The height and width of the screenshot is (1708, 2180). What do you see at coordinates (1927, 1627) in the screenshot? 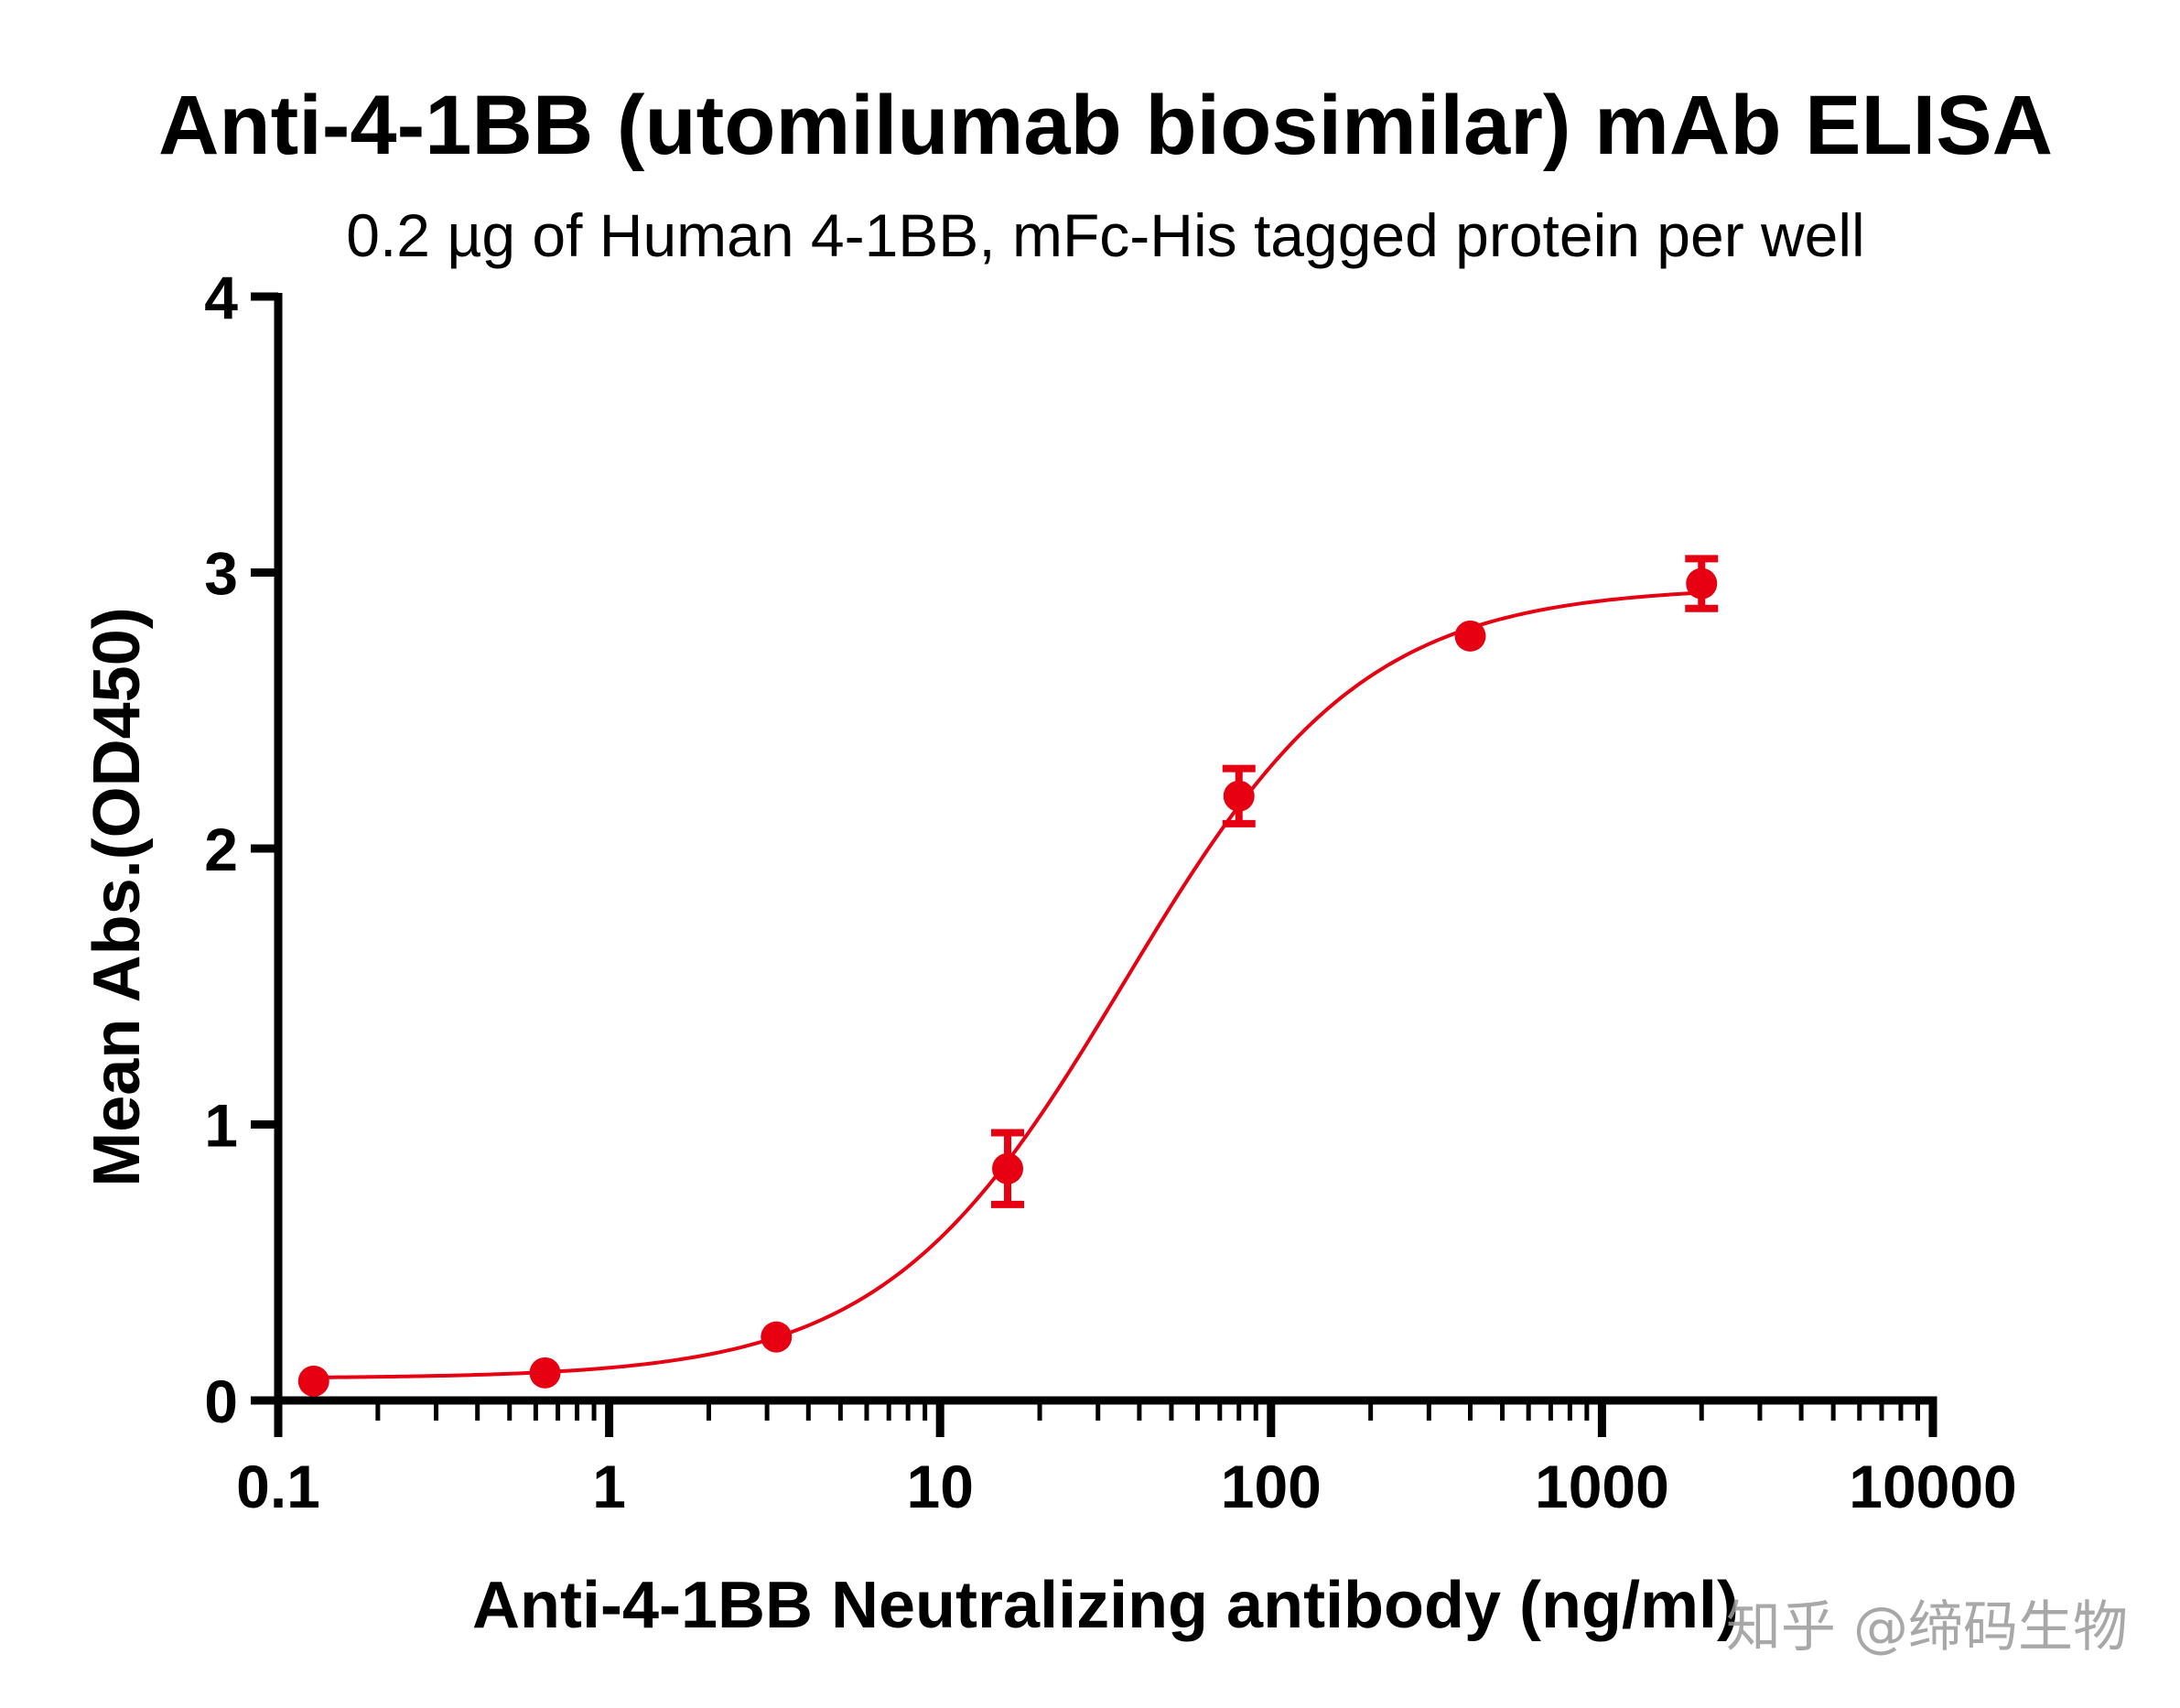
I see `watermark: 知乎 @缔码生物` at bounding box center [1927, 1627].